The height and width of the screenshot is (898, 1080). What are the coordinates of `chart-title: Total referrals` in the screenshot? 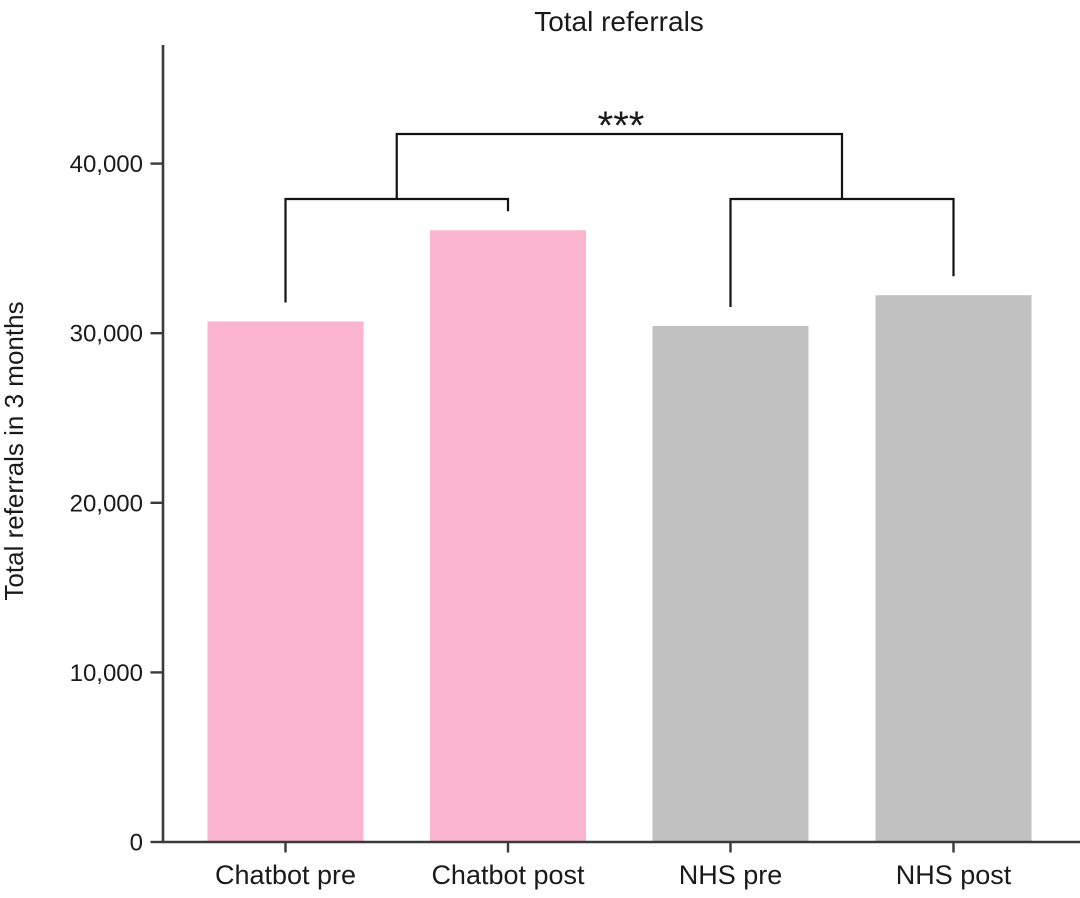 It's located at (619, 21).